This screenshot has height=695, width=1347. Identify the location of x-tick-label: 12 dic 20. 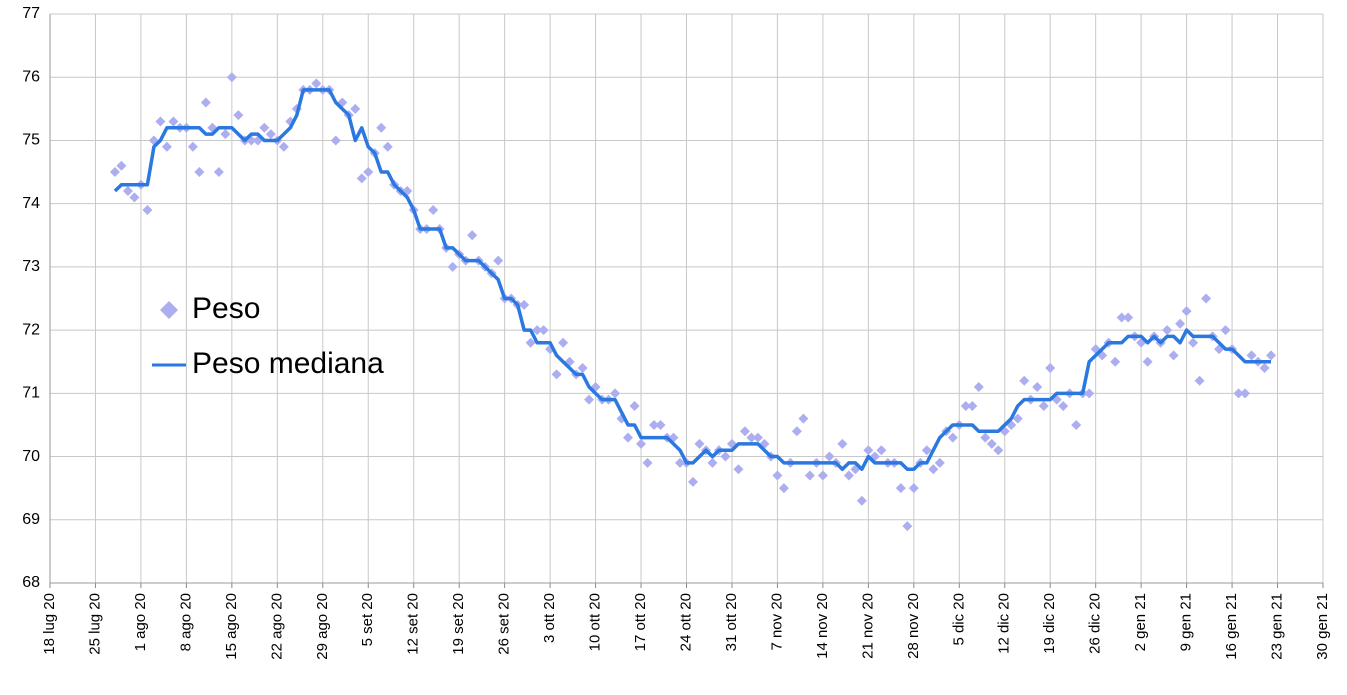
(1004, 623).